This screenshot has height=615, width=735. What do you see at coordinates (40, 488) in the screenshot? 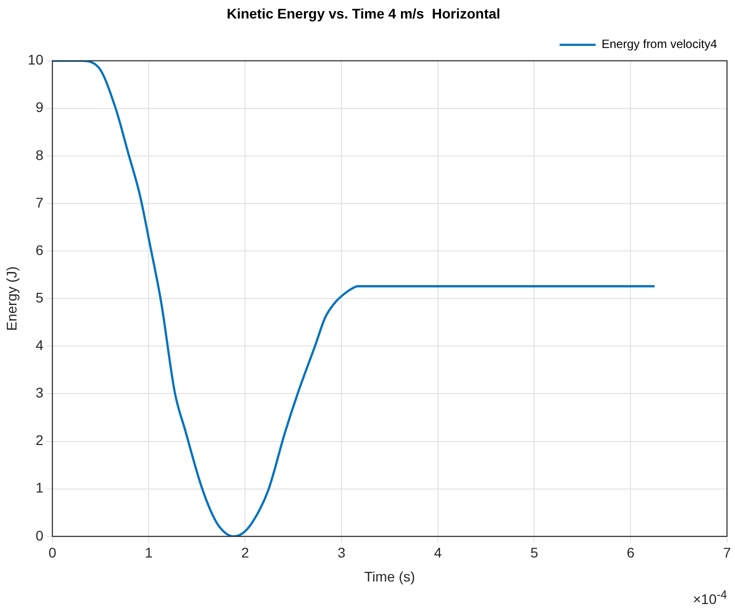
I see `y-tick-label: 1` at bounding box center [40, 488].